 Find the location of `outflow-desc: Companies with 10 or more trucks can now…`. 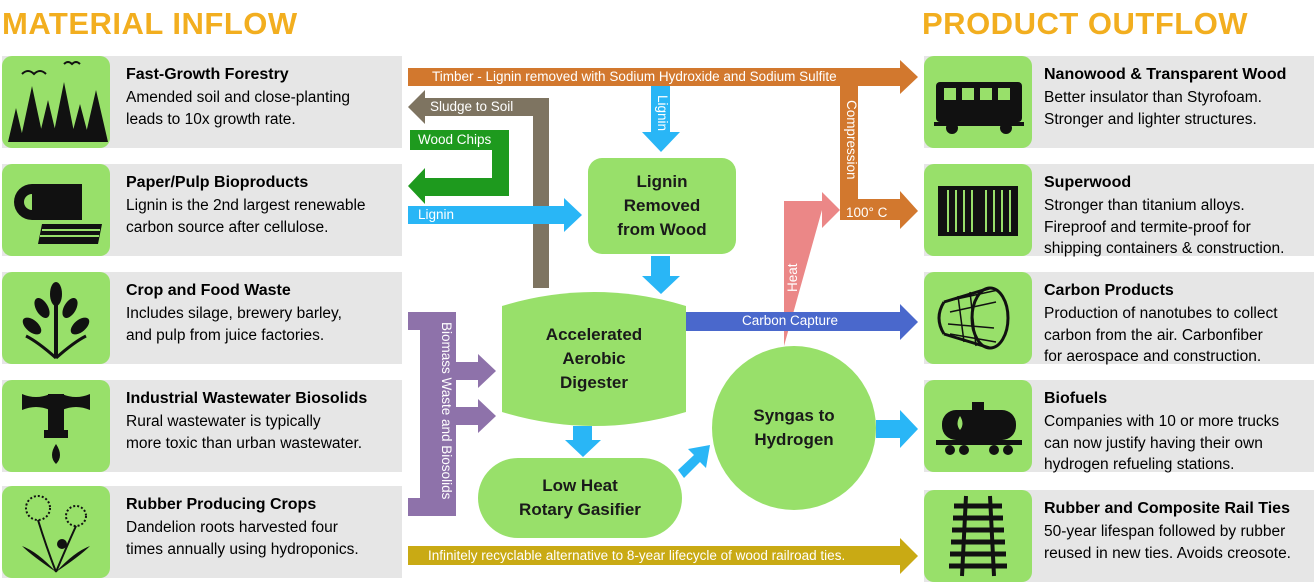

outflow-desc: Companies with 10 or more trucks can now… is located at coordinates (1162, 443).